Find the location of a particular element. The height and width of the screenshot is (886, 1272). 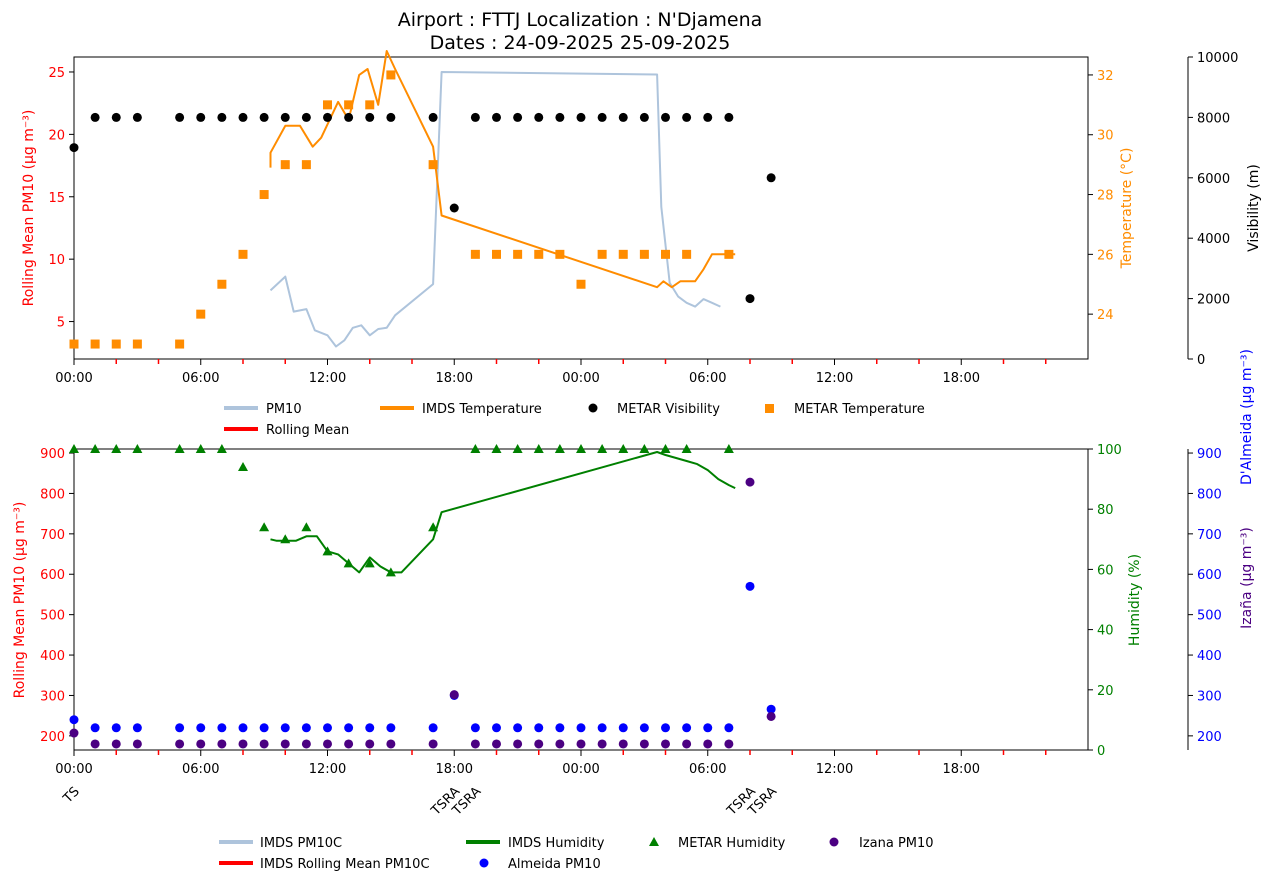

legend-metar-visibility-label: METAR Visibility is located at coordinates (668, 409).